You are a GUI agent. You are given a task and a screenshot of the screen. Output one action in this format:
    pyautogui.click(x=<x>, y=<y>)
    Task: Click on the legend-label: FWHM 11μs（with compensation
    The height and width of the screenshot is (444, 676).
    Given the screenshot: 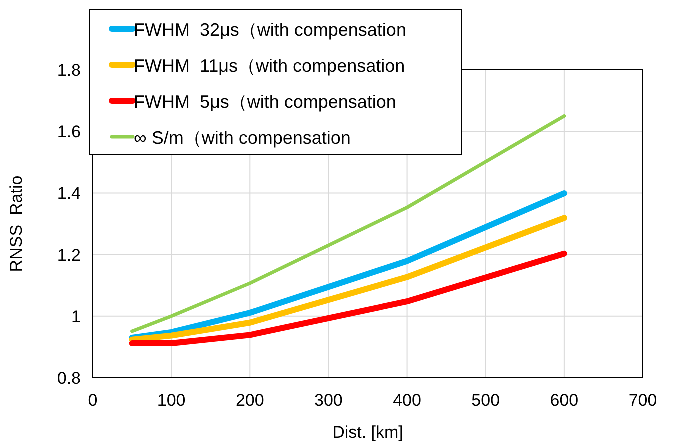 What is the action you would take?
    pyautogui.click(x=270, y=66)
    